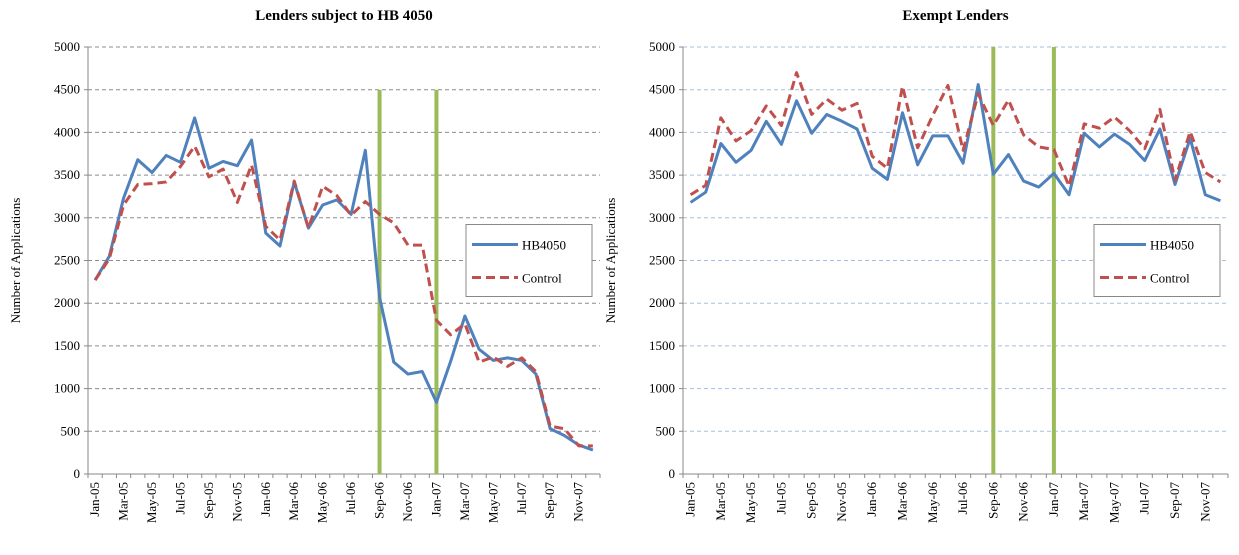 Image resolution: width=1239 pixels, height=555 pixels. Describe the element at coordinates (955, 16) in the screenshot. I see `chart-title: Exempt Lenders` at that location.